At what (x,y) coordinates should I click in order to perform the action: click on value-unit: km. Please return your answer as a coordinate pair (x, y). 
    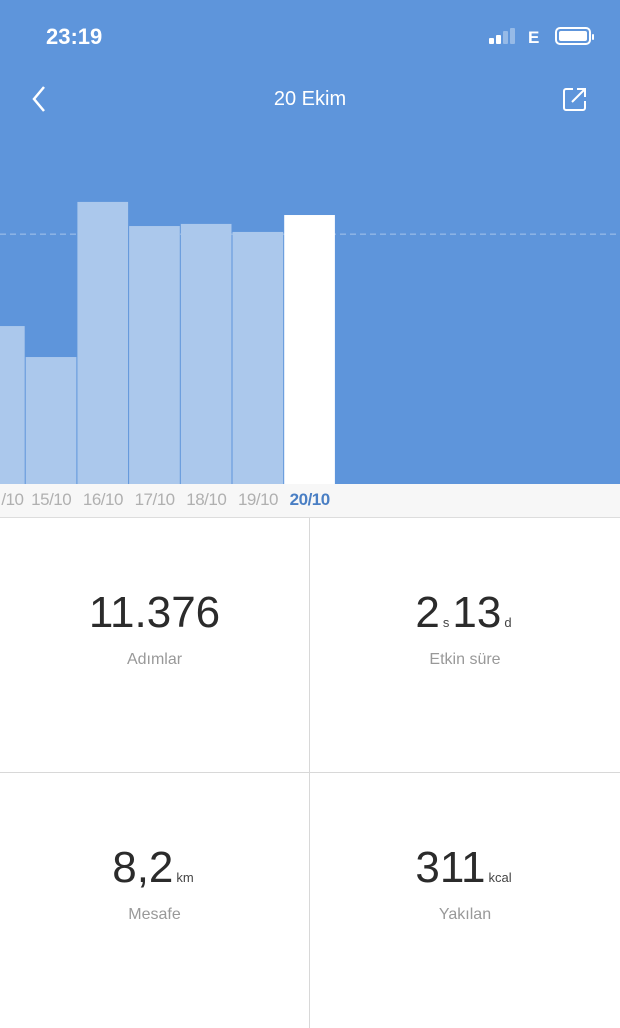
    Looking at the image, I should click on (185, 877).